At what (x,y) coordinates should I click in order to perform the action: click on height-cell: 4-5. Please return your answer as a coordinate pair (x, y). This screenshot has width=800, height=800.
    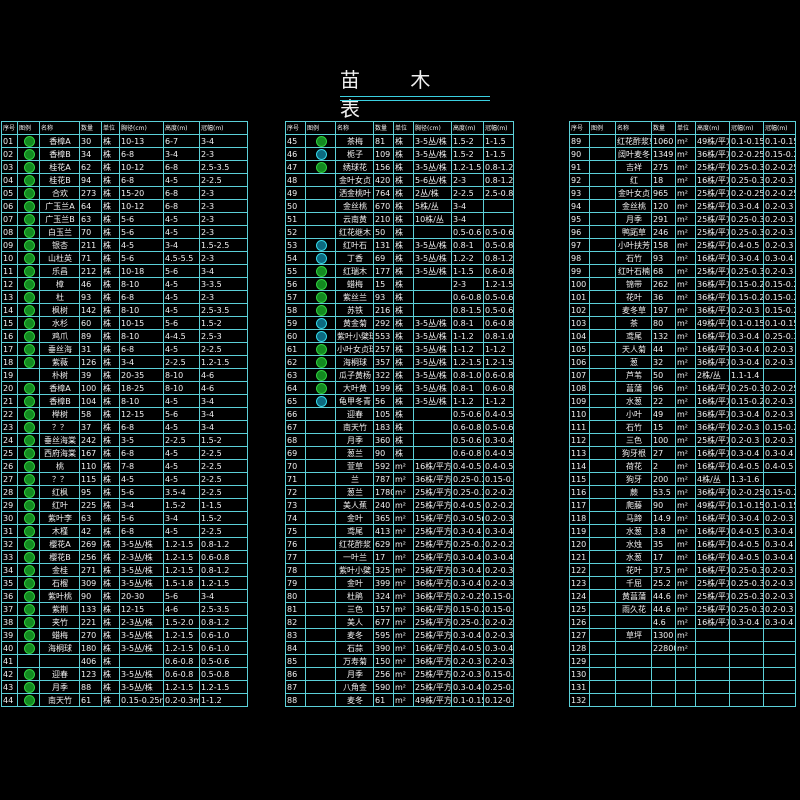
    Looking at the image, I should click on (181, 232).